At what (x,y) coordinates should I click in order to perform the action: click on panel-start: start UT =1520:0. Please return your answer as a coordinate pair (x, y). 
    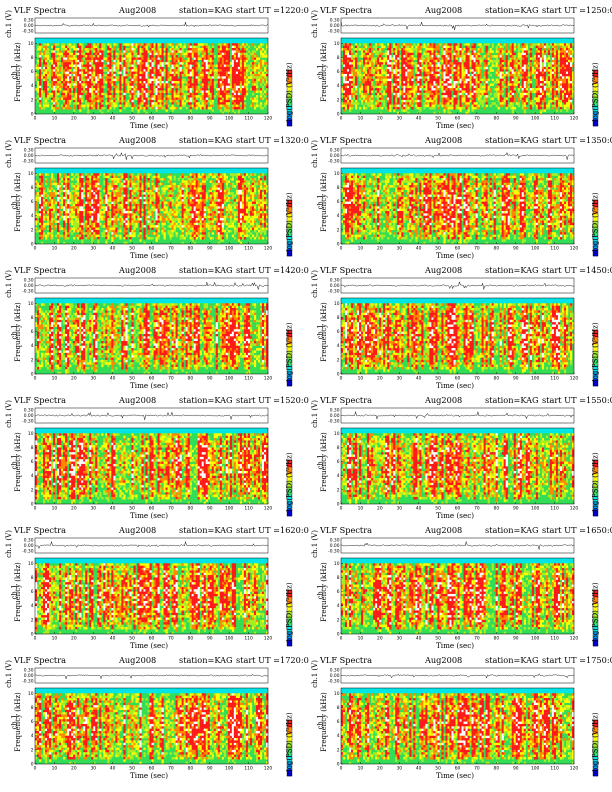
    Looking at the image, I should click on (272, 400).